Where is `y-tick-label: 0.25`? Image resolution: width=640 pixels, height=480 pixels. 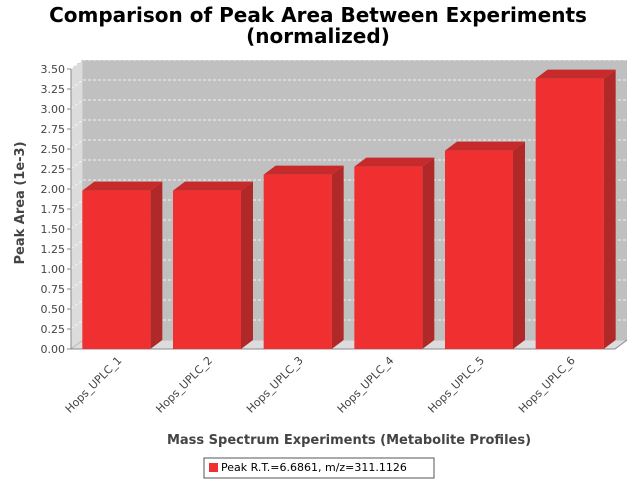
y-tick-label: 0.25 is located at coordinates (53, 329).